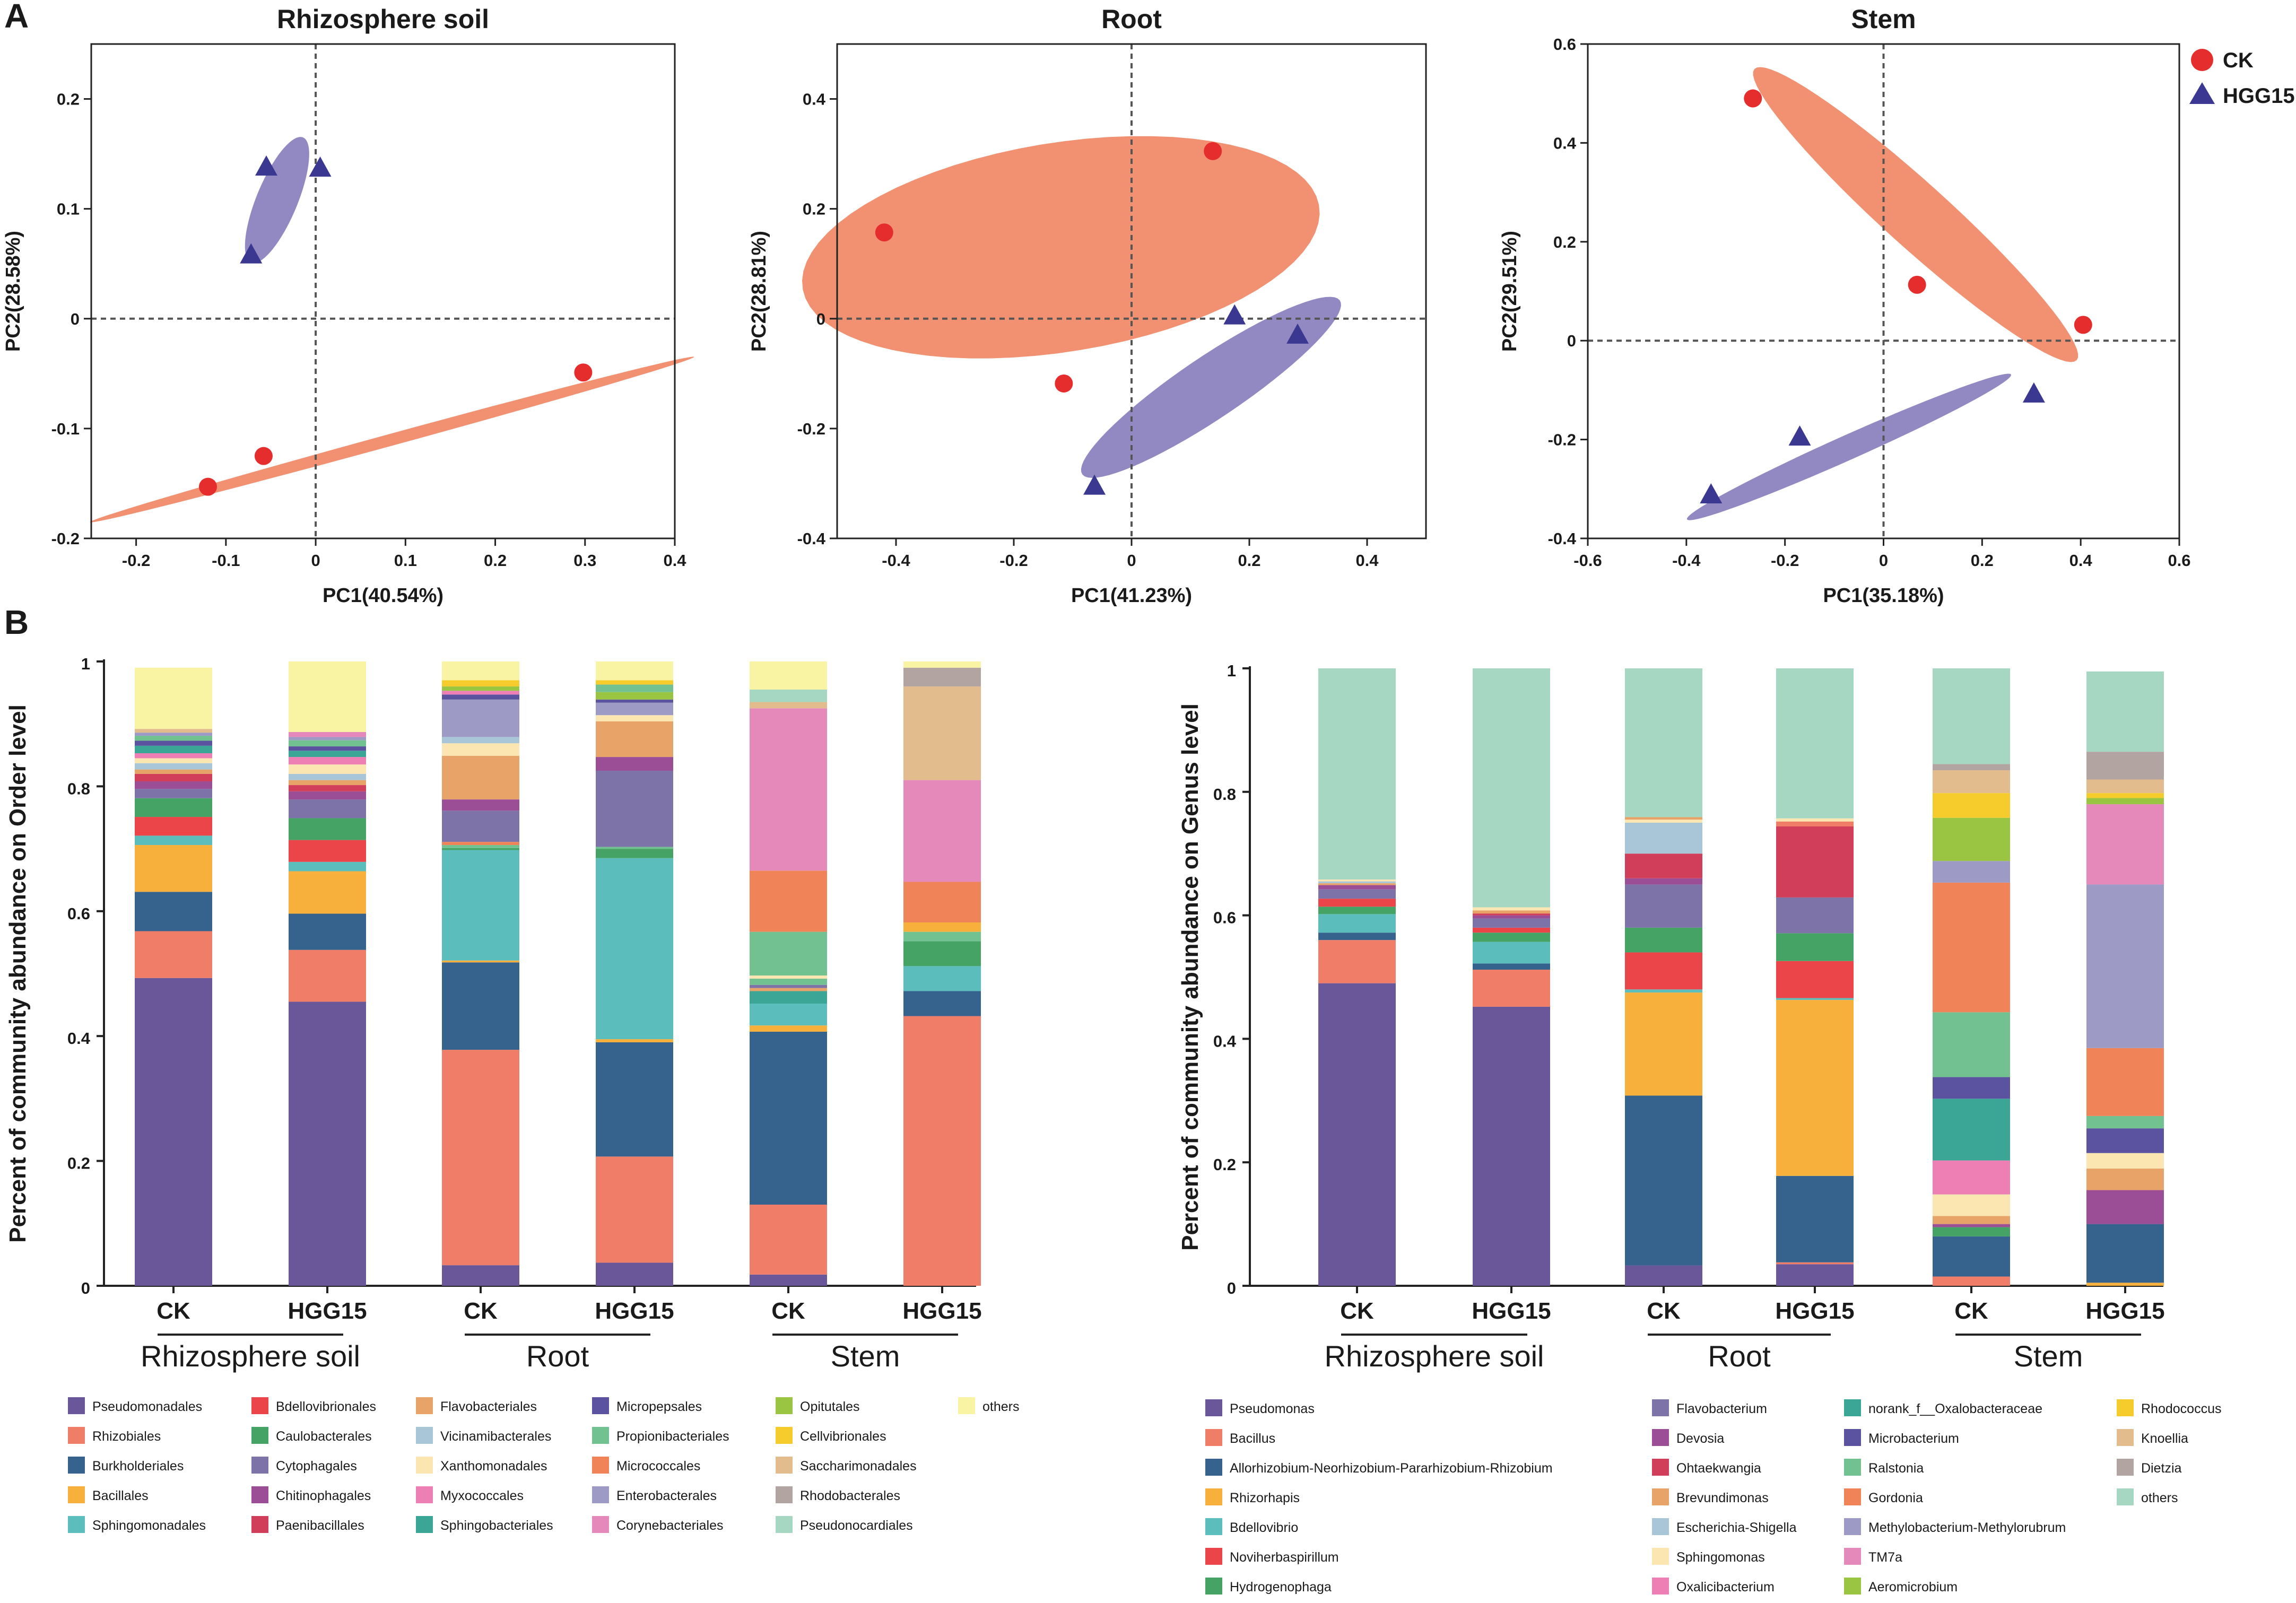 Image resolution: width=2296 pixels, height=1603 pixels. What do you see at coordinates (1815, 947) in the screenshot?
I see `bar-segment-hydrogenophaga` at bounding box center [1815, 947].